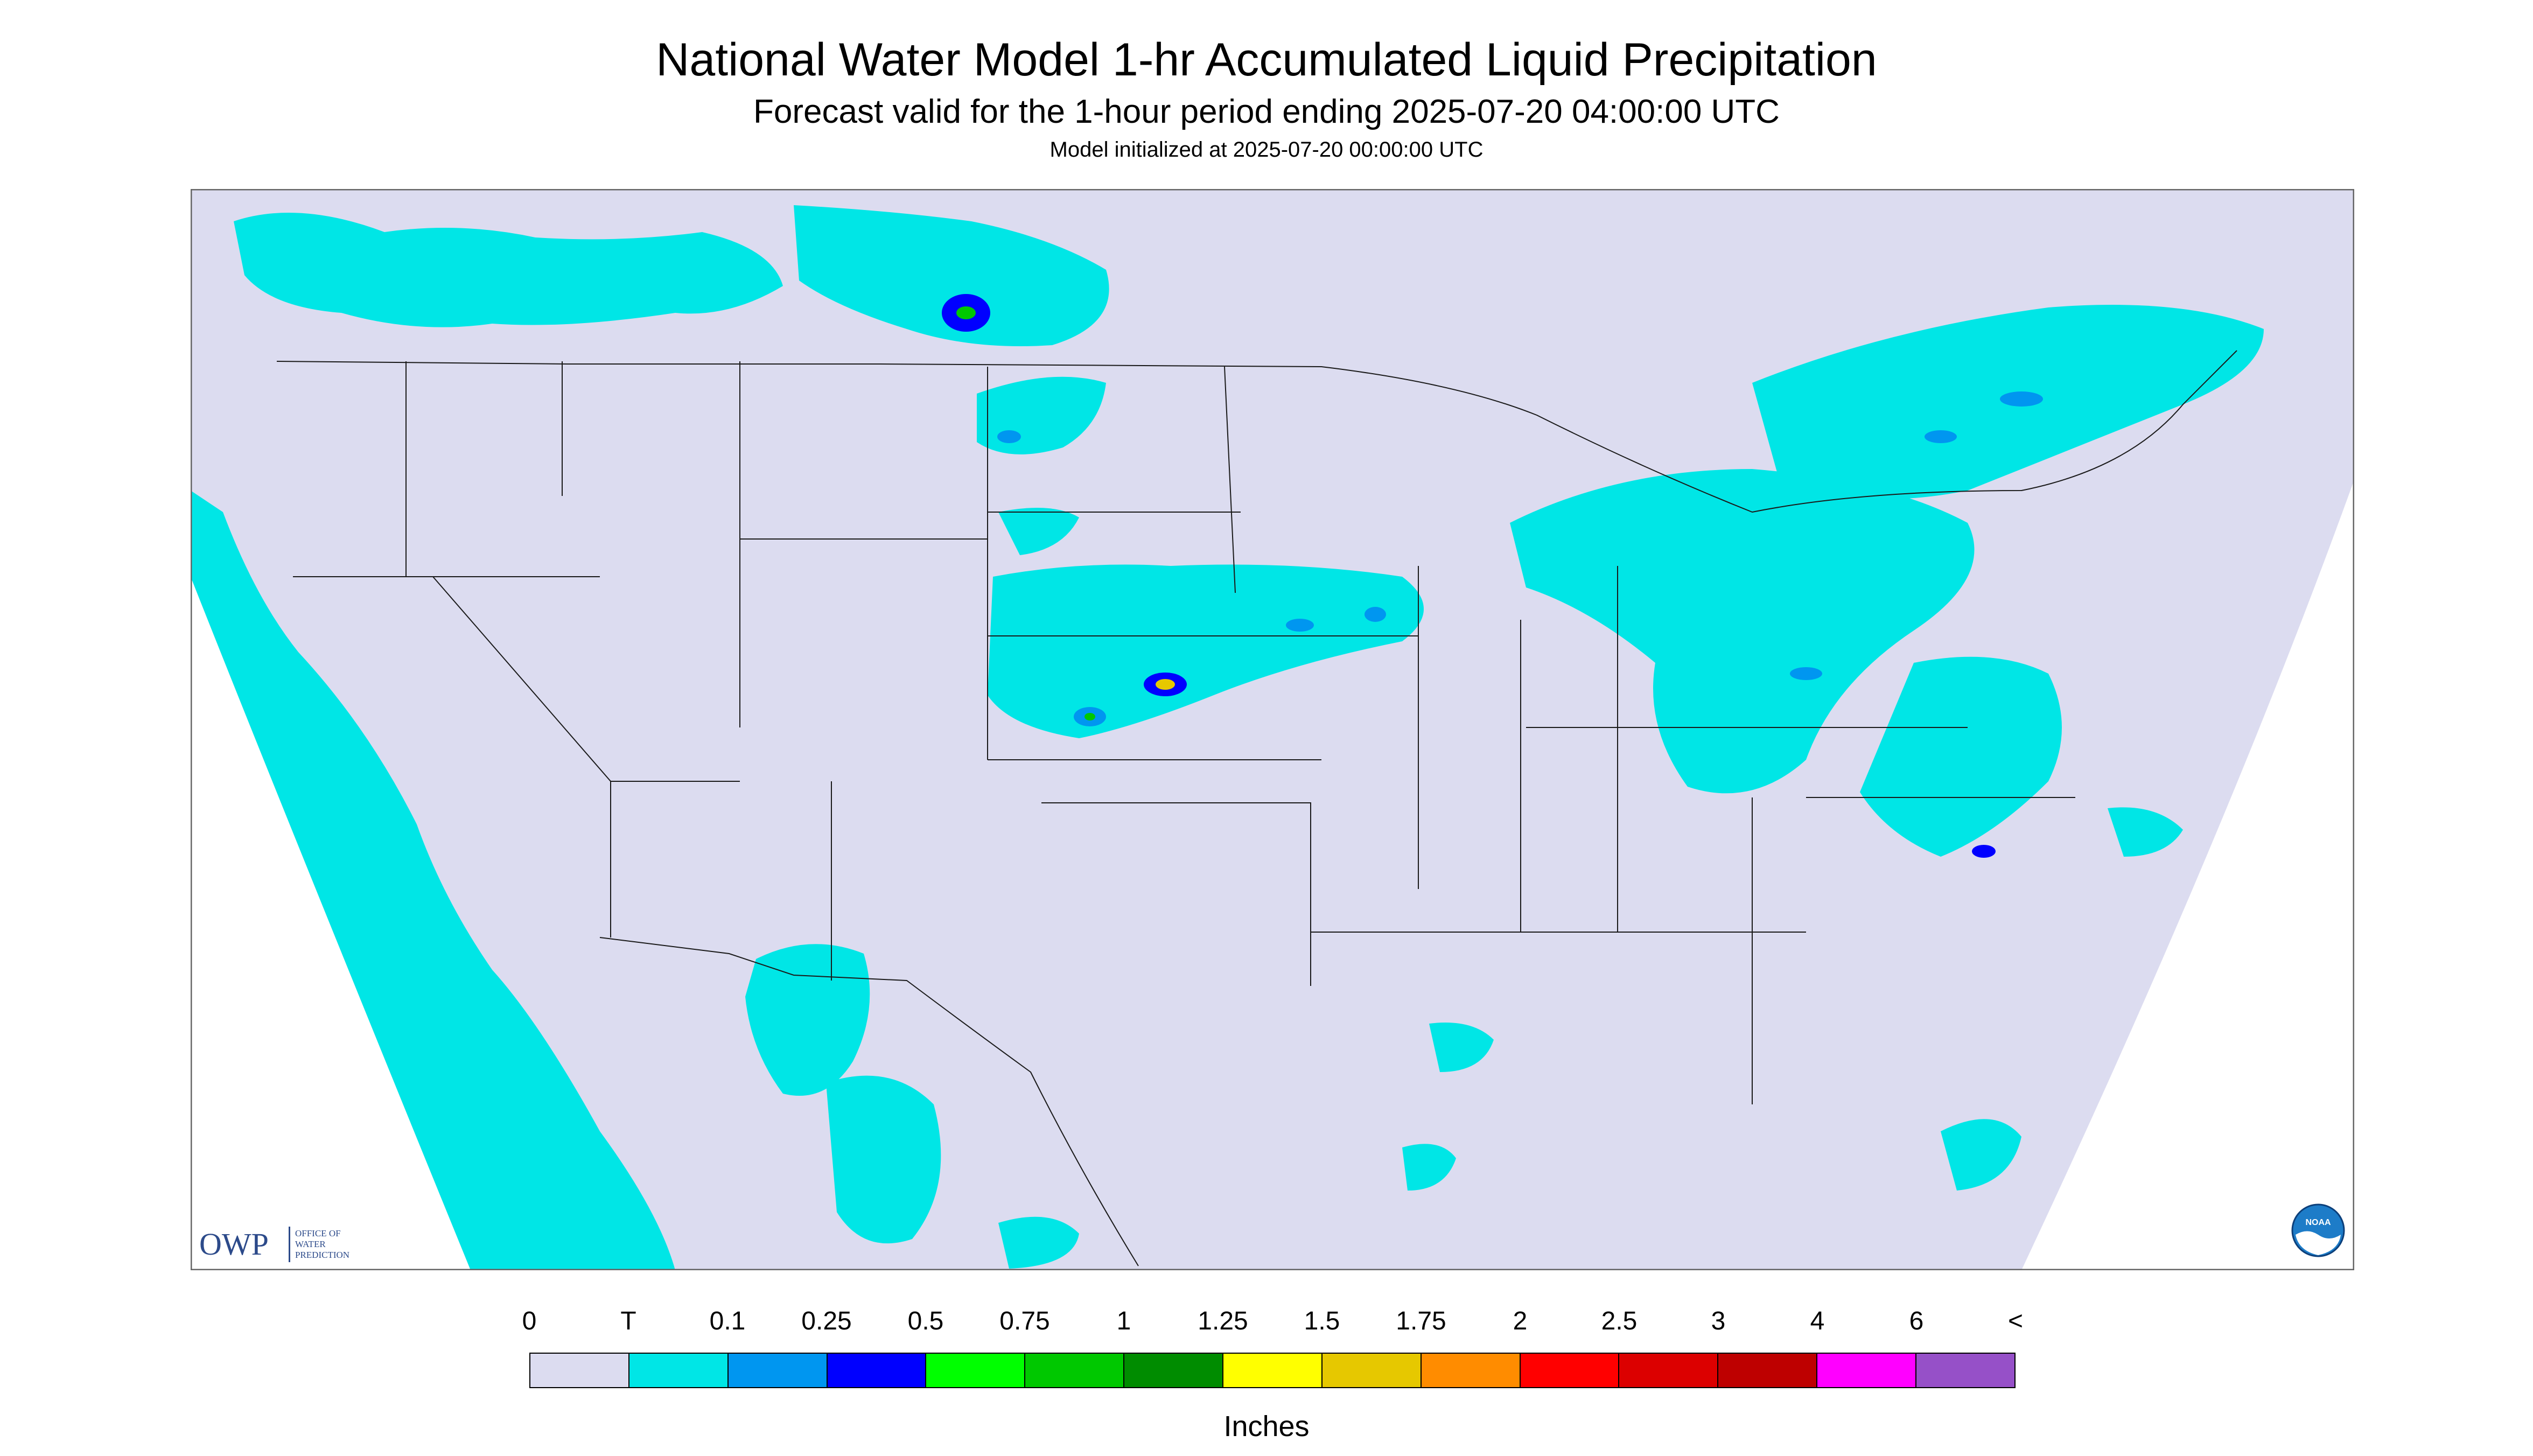  I want to click on legend-tick-label: 0.25, so click(826, 1321).